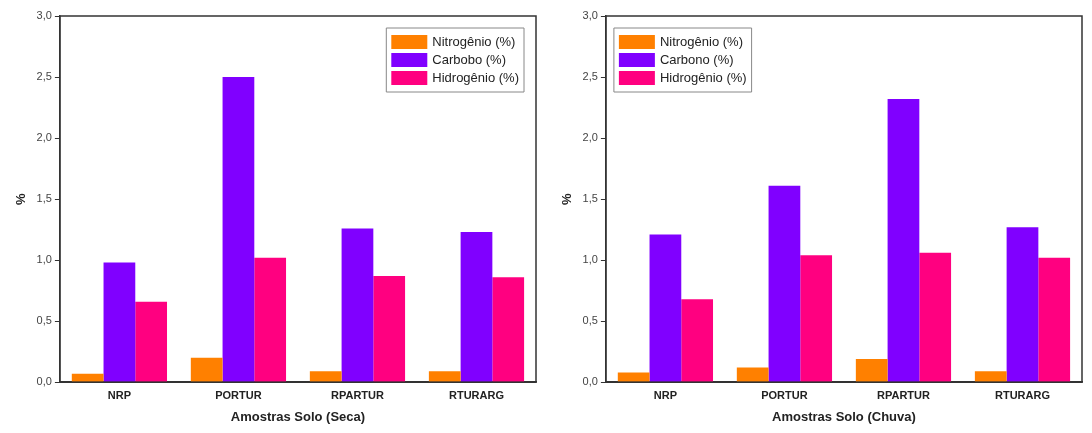 The image size is (1092, 433). I want to click on x-axis-title: Amostras Solo (Seca), so click(298, 416).